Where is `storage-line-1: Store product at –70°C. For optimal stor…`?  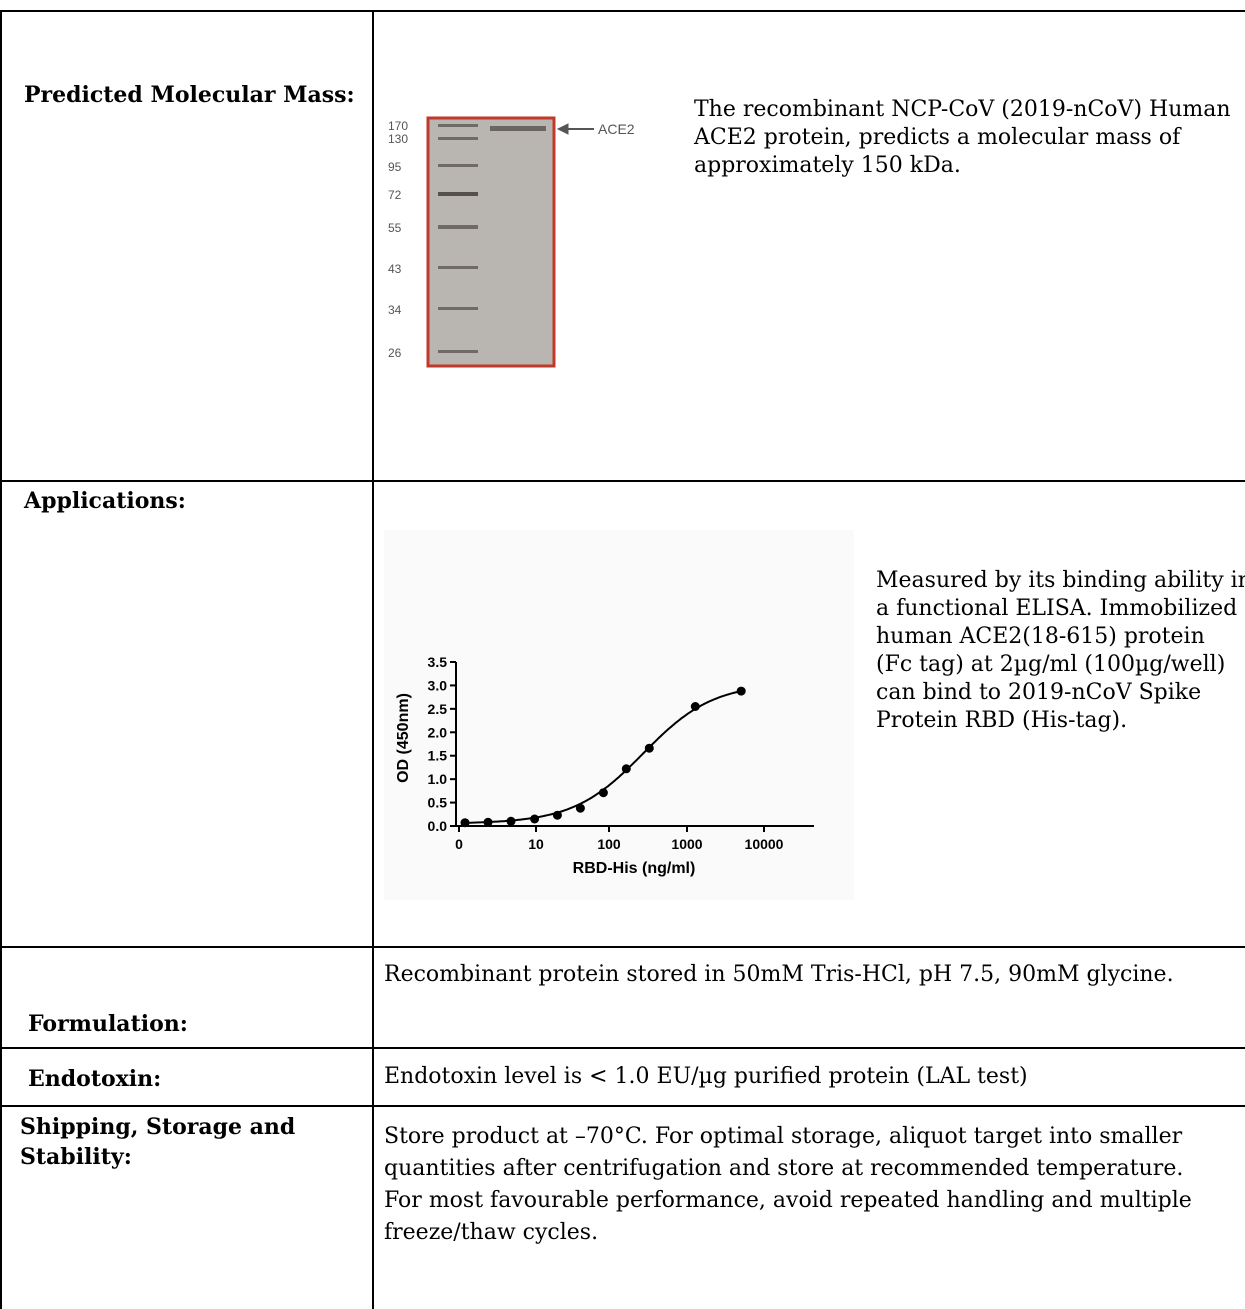
storage-line-1: Store product at –70°C. For optimal stor… is located at coordinates (783, 1136).